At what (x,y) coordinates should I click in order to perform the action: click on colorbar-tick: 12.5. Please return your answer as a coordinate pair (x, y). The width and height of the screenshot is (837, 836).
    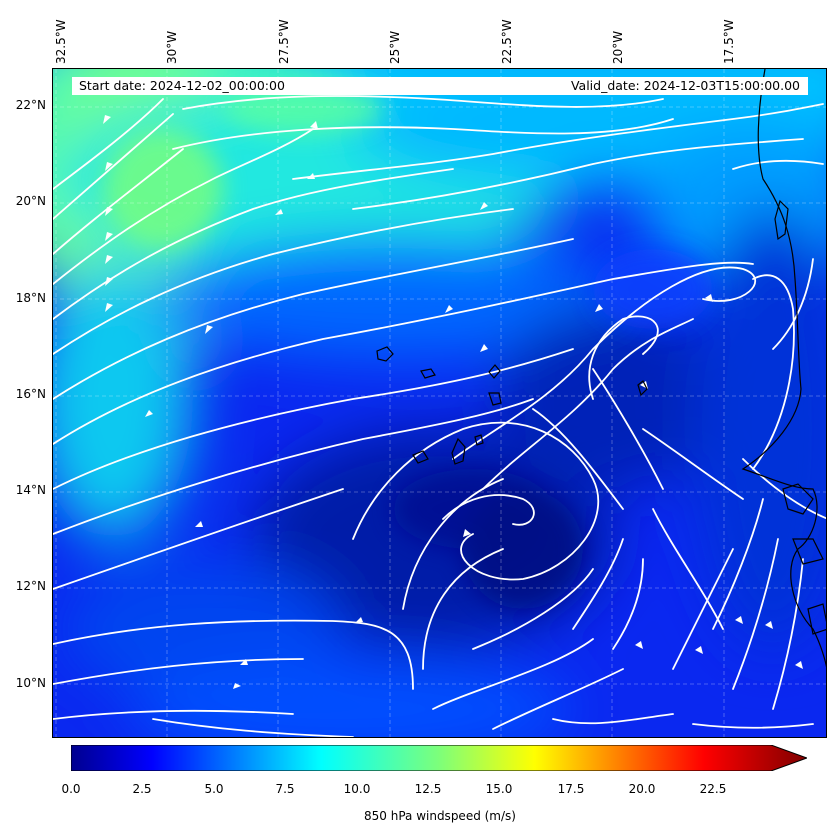
    Looking at the image, I should click on (428, 789).